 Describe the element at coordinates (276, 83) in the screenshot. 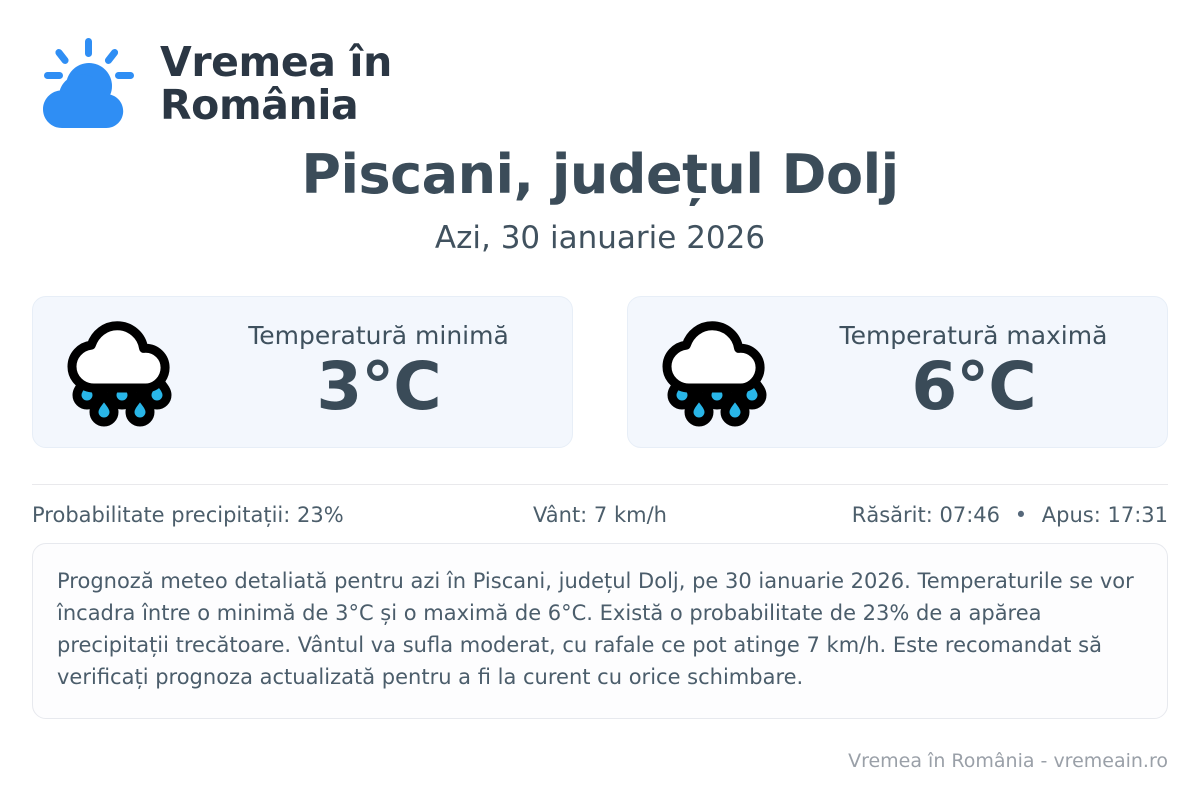

I see `brand-name: Vremea în România` at that location.